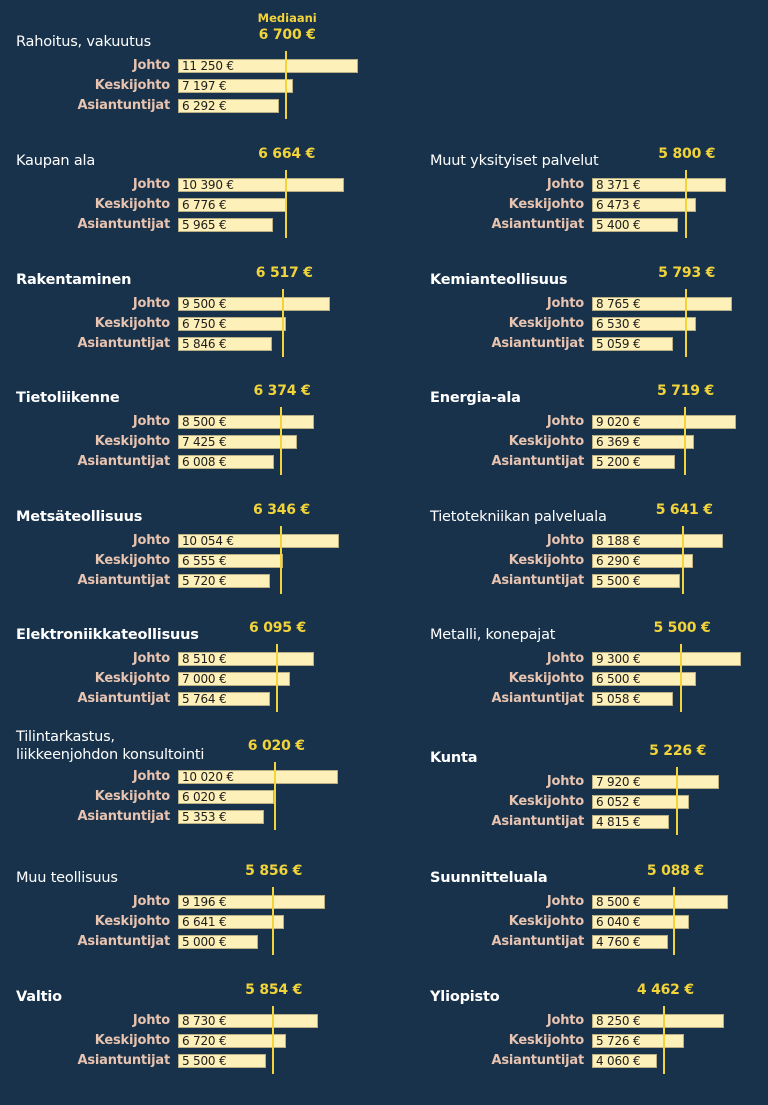 The image size is (768, 1105). Describe the element at coordinates (226, 797) in the screenshot. I see `salary-bar: 6 020 €` at that location.